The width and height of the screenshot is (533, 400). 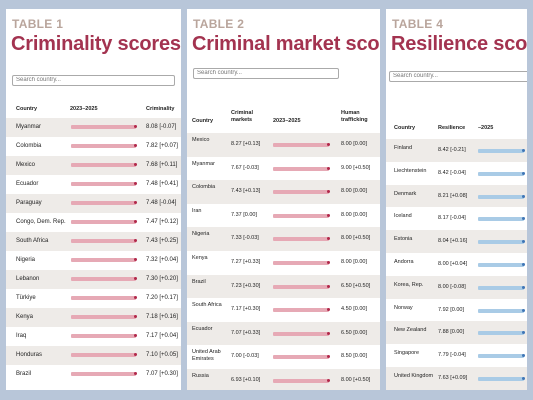 I want to click on table-row: Andorra 8.00 [+0.04], so click(x=456, y=264).